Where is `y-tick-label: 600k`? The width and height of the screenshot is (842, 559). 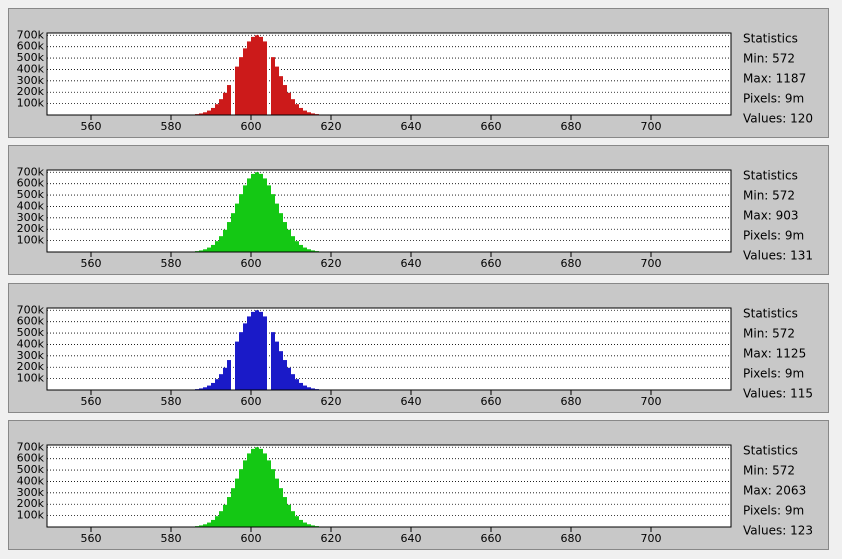 y-tick-label: 600k is located at coordinates (31, 458).